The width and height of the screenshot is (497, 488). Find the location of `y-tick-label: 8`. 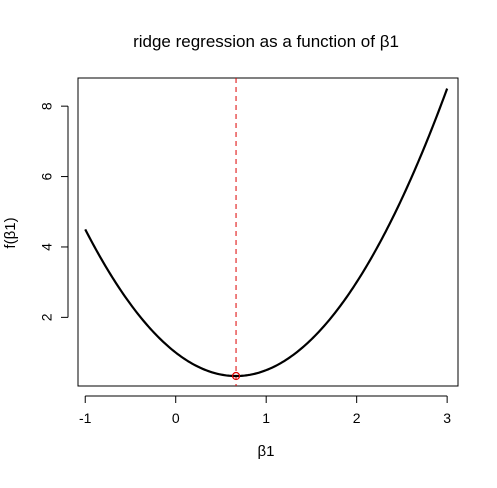

y-tick-label: 8 is located at coordinates (47, 106).